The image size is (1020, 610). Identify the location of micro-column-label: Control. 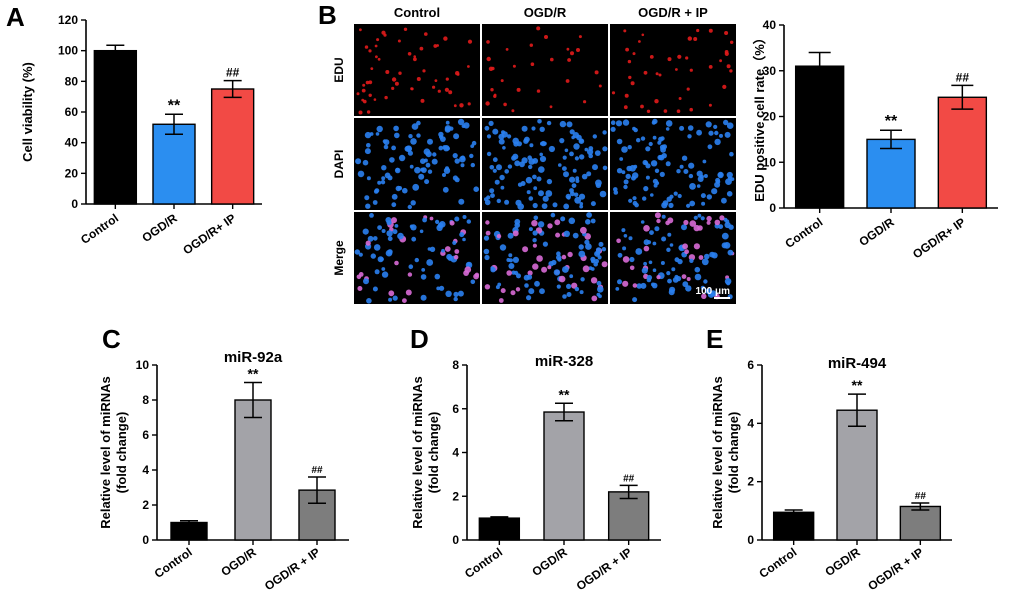
(417, 12).